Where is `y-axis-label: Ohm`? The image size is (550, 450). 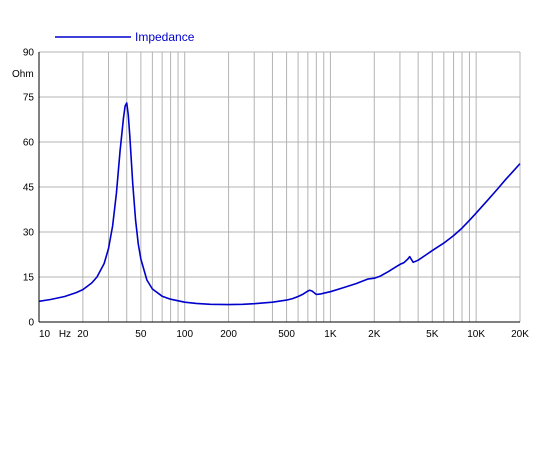
y-axis-label: Ohm is located at coordinates (23, 74).